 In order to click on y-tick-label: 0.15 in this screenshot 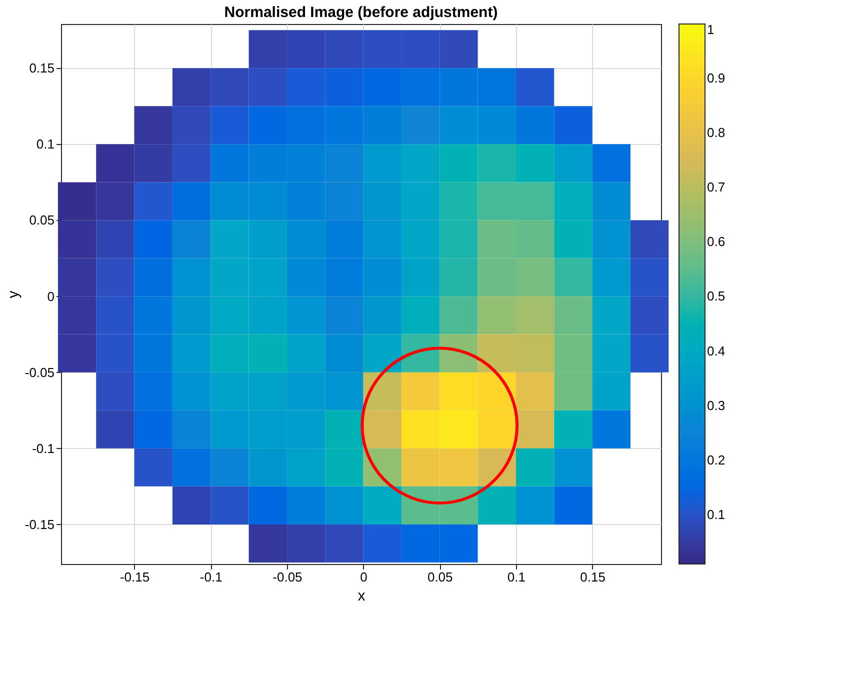, I will do `click(41, 68)`.